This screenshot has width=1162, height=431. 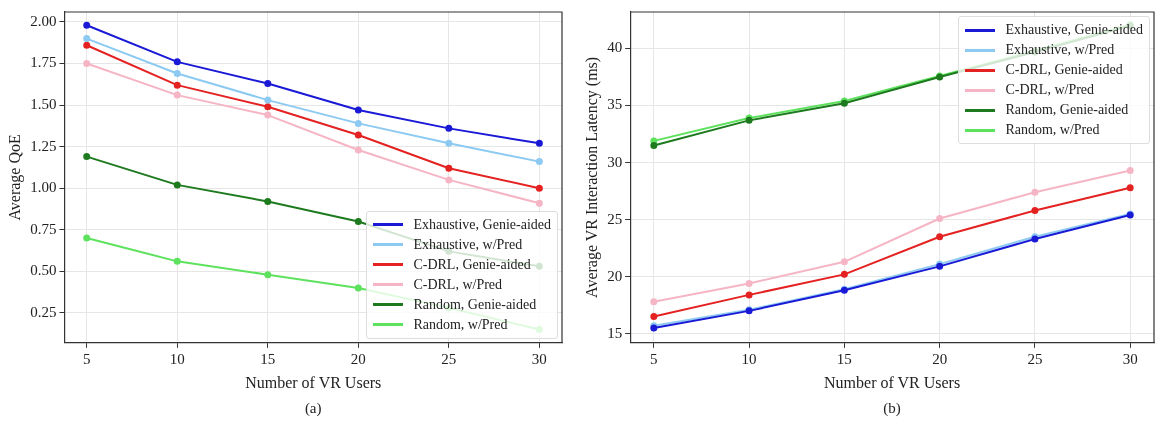 What do you see at coordinates (43, 228) in the screenshot?
I see `y-tick-label: 0.75` at bounding box center [43, 228].